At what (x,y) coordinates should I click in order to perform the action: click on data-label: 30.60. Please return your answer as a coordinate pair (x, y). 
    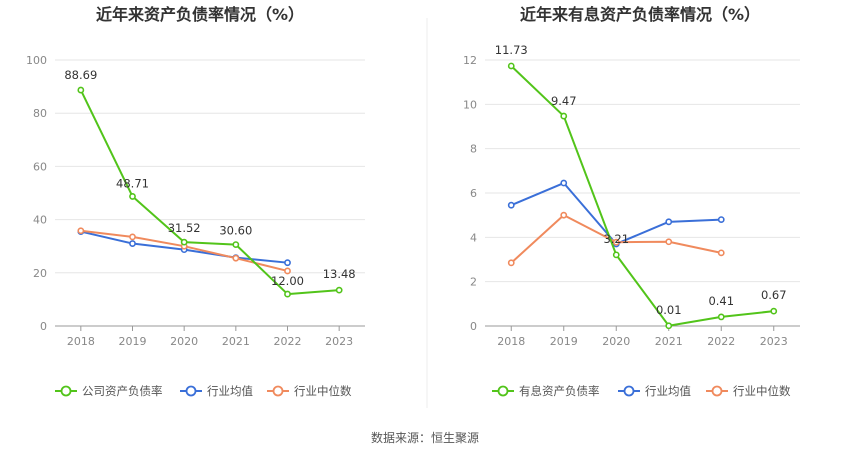
    Looking at the image, I should click on (235, 231).